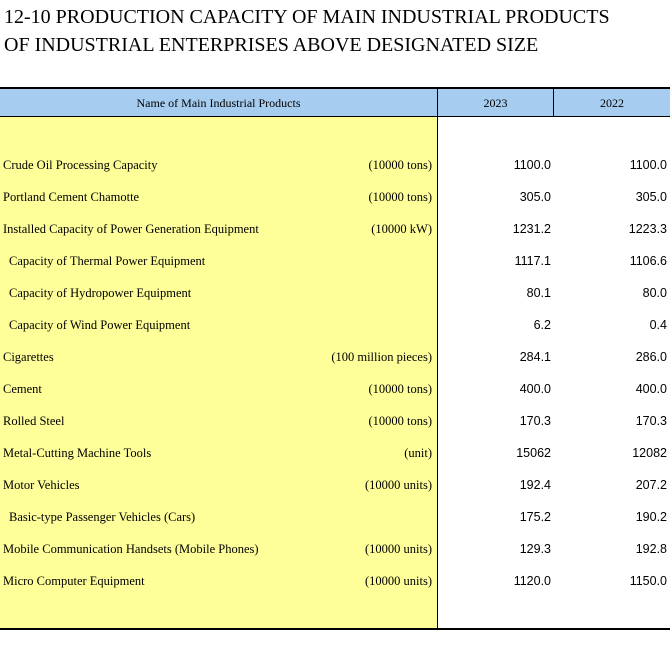 This screenshot has width=670, height=662. What do you see at coordinates (335, 421) in the screenshot?
I see `table-row: Rolled Steel (10000 tons) 170.3 170.3` at bounding box center [335, 421].